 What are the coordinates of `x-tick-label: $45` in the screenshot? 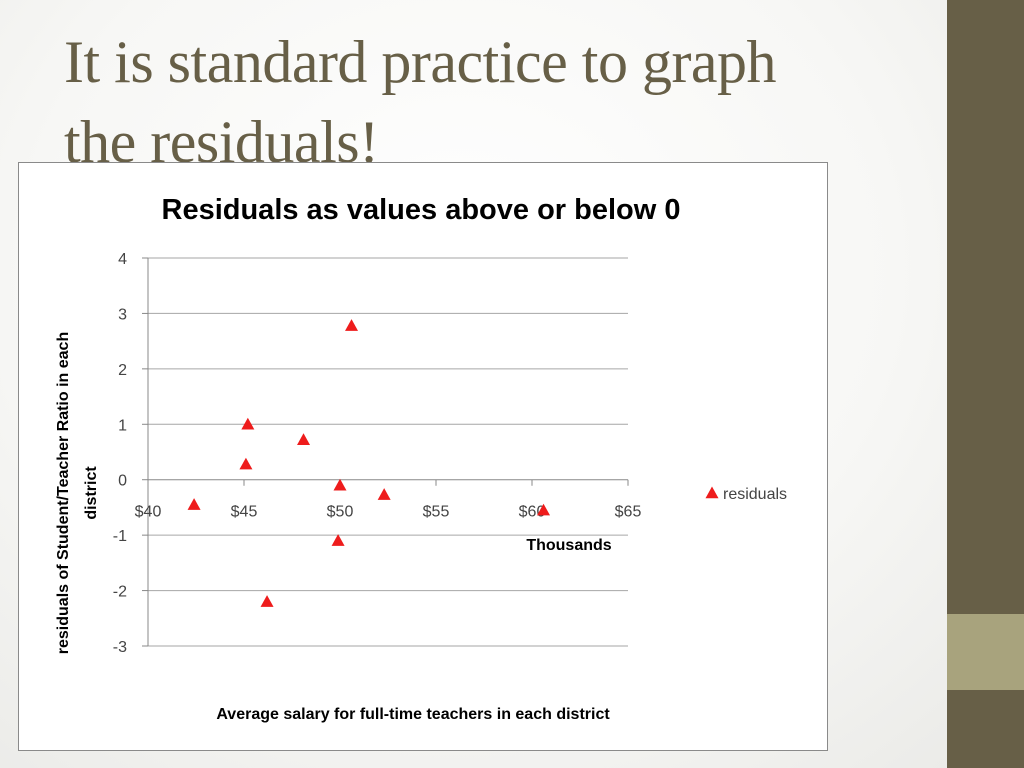 It's located at (244, 512).